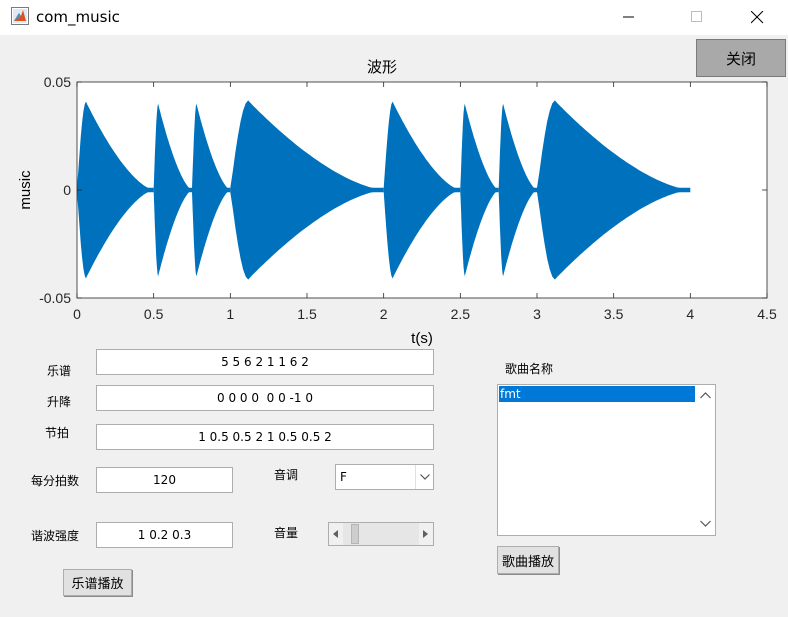  I want to click on key-select-arrow, so click(424, 477).